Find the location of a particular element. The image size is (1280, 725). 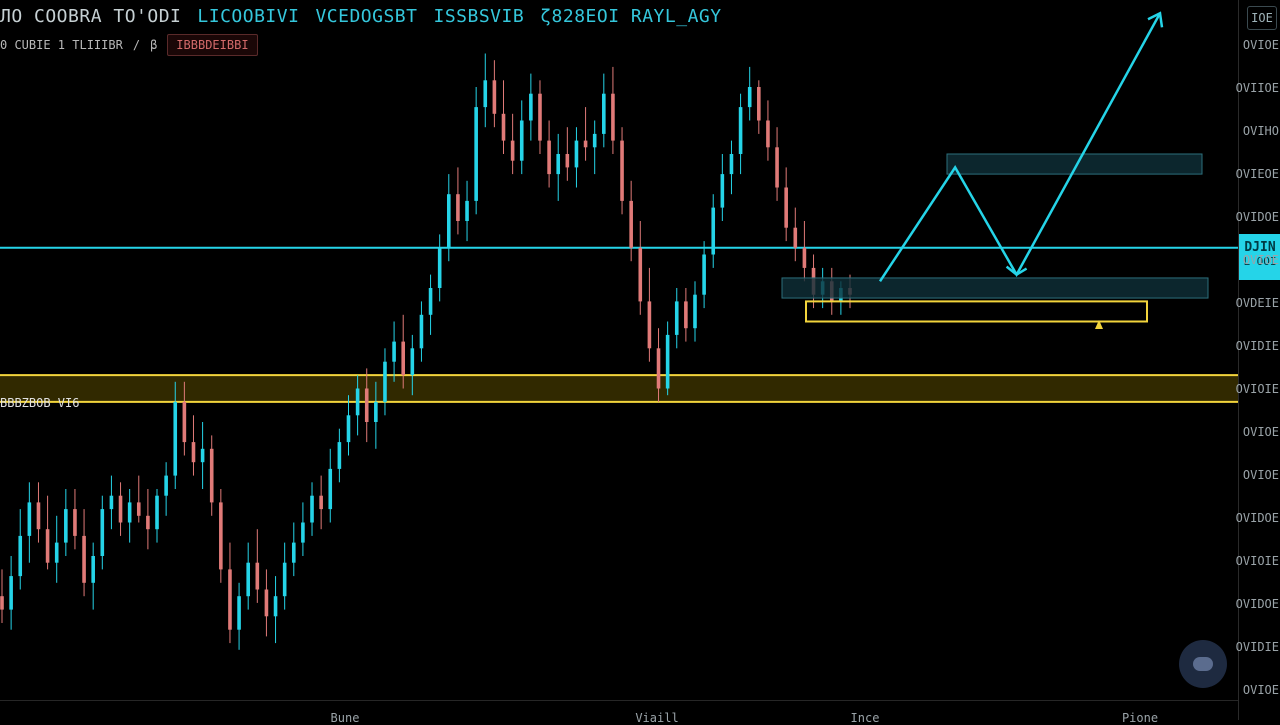

projection-path is located at coordinates (1020, 147).